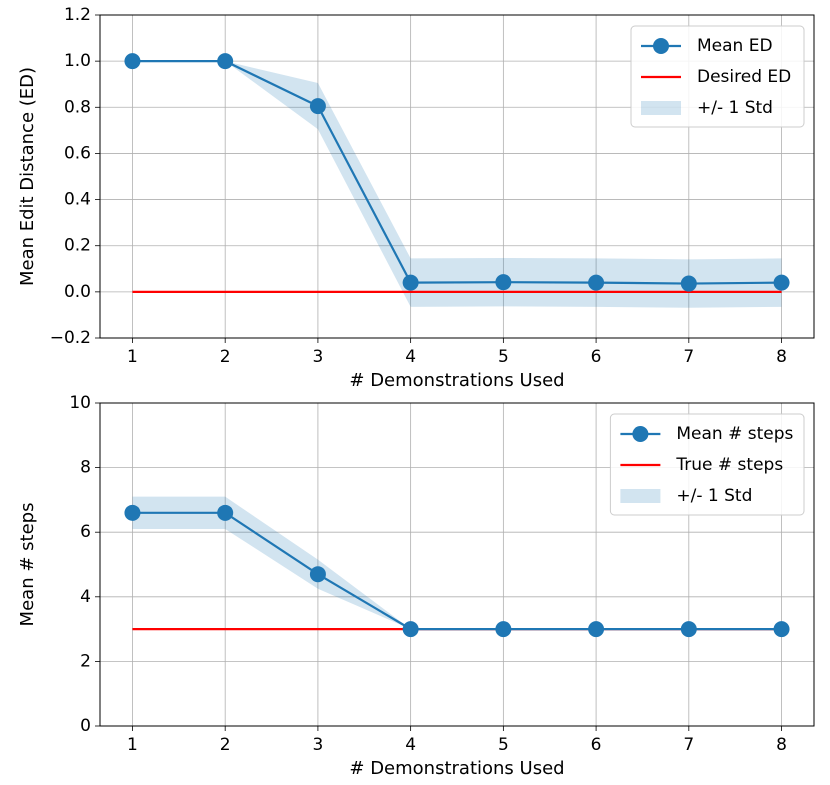 The width and height of the screenshot is (830, 785). I want to click on legend-label: Desired ED, so click(744, 77).